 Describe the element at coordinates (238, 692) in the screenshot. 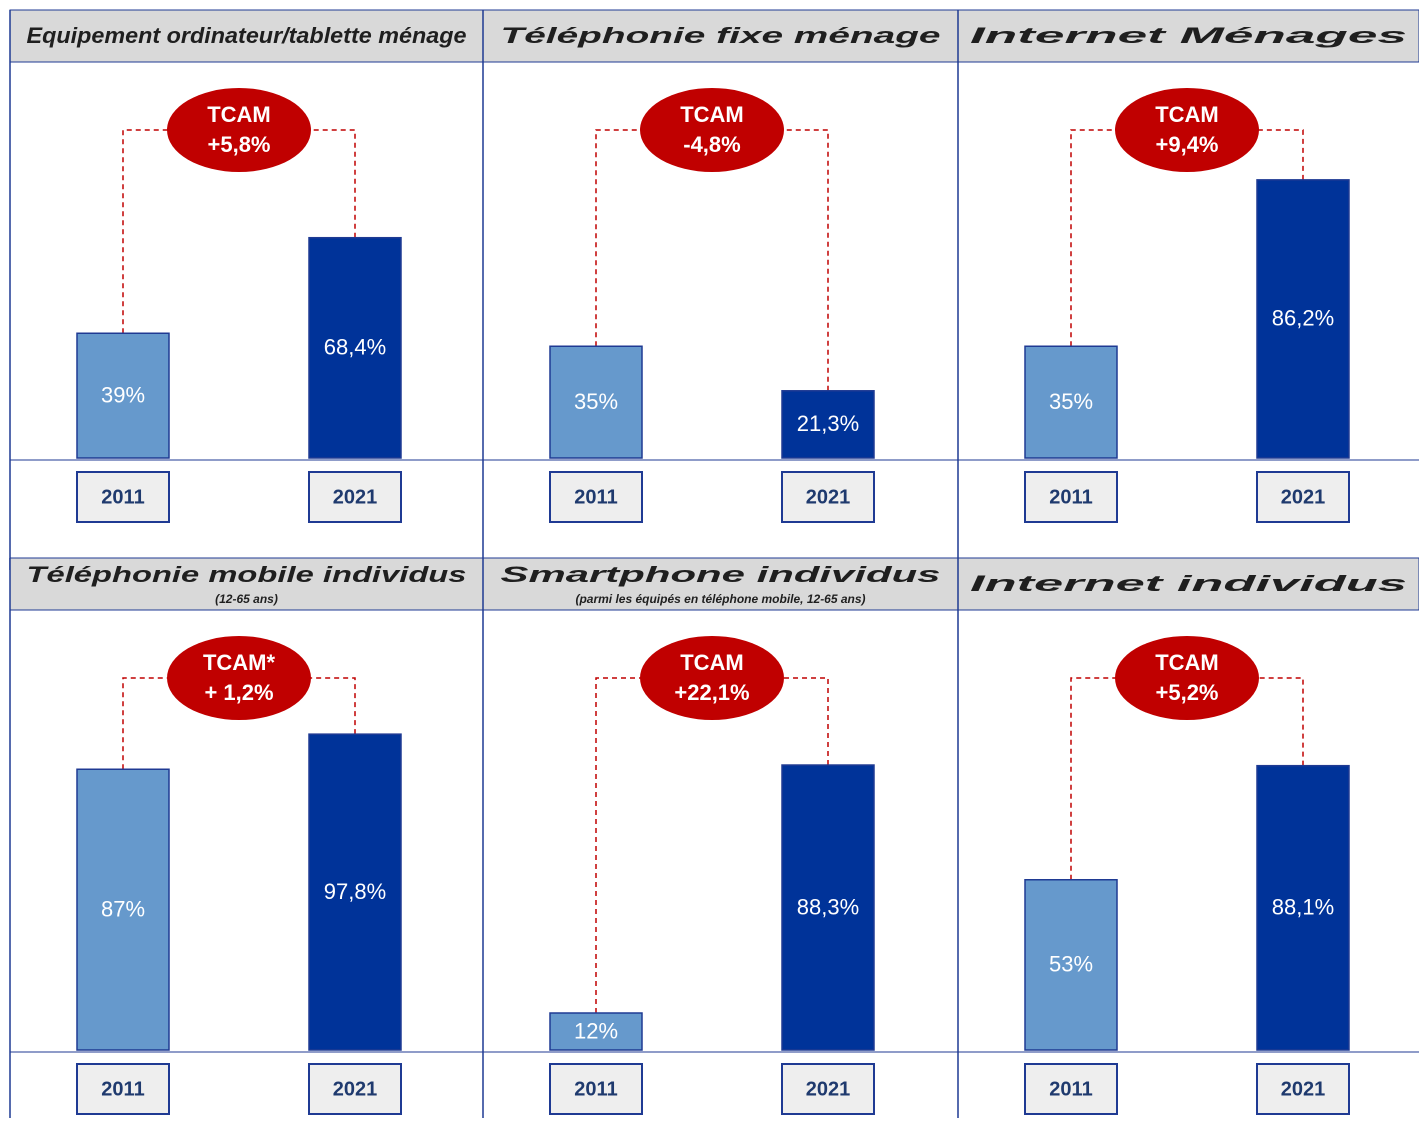

I see `tcam-value: + 1,2%` at that location.